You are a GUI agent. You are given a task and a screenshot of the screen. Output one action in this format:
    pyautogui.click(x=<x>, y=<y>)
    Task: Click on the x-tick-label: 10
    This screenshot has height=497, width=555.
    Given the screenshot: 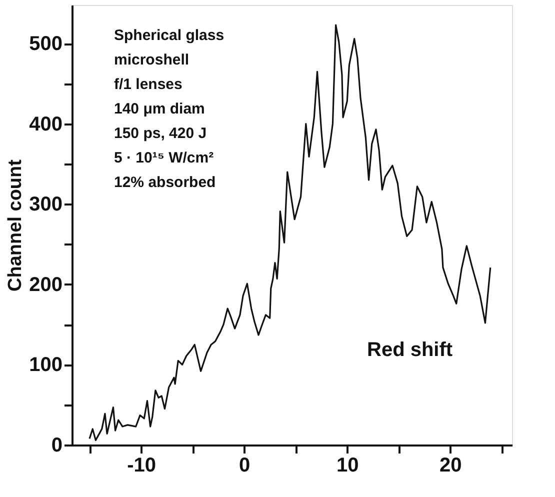 What is the action you would take?
    pyautogui.click(x=347, y=465)
    